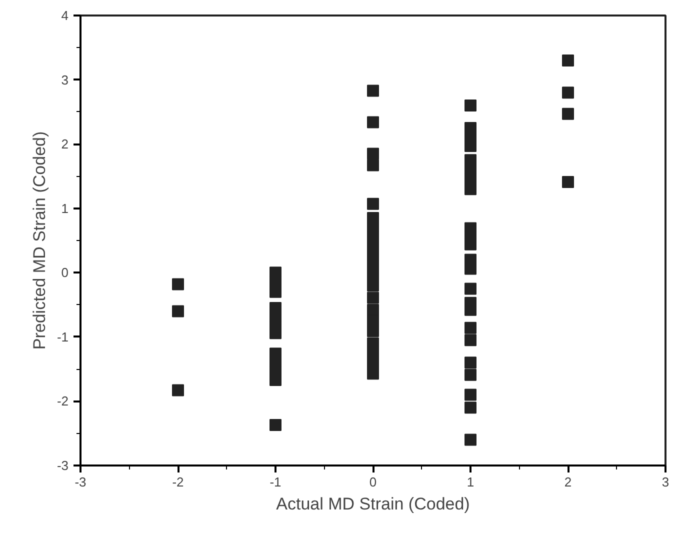  Describe the element at coordinates (470, 482) in the screenshot. I see `x-tick-label: 1` at that location.